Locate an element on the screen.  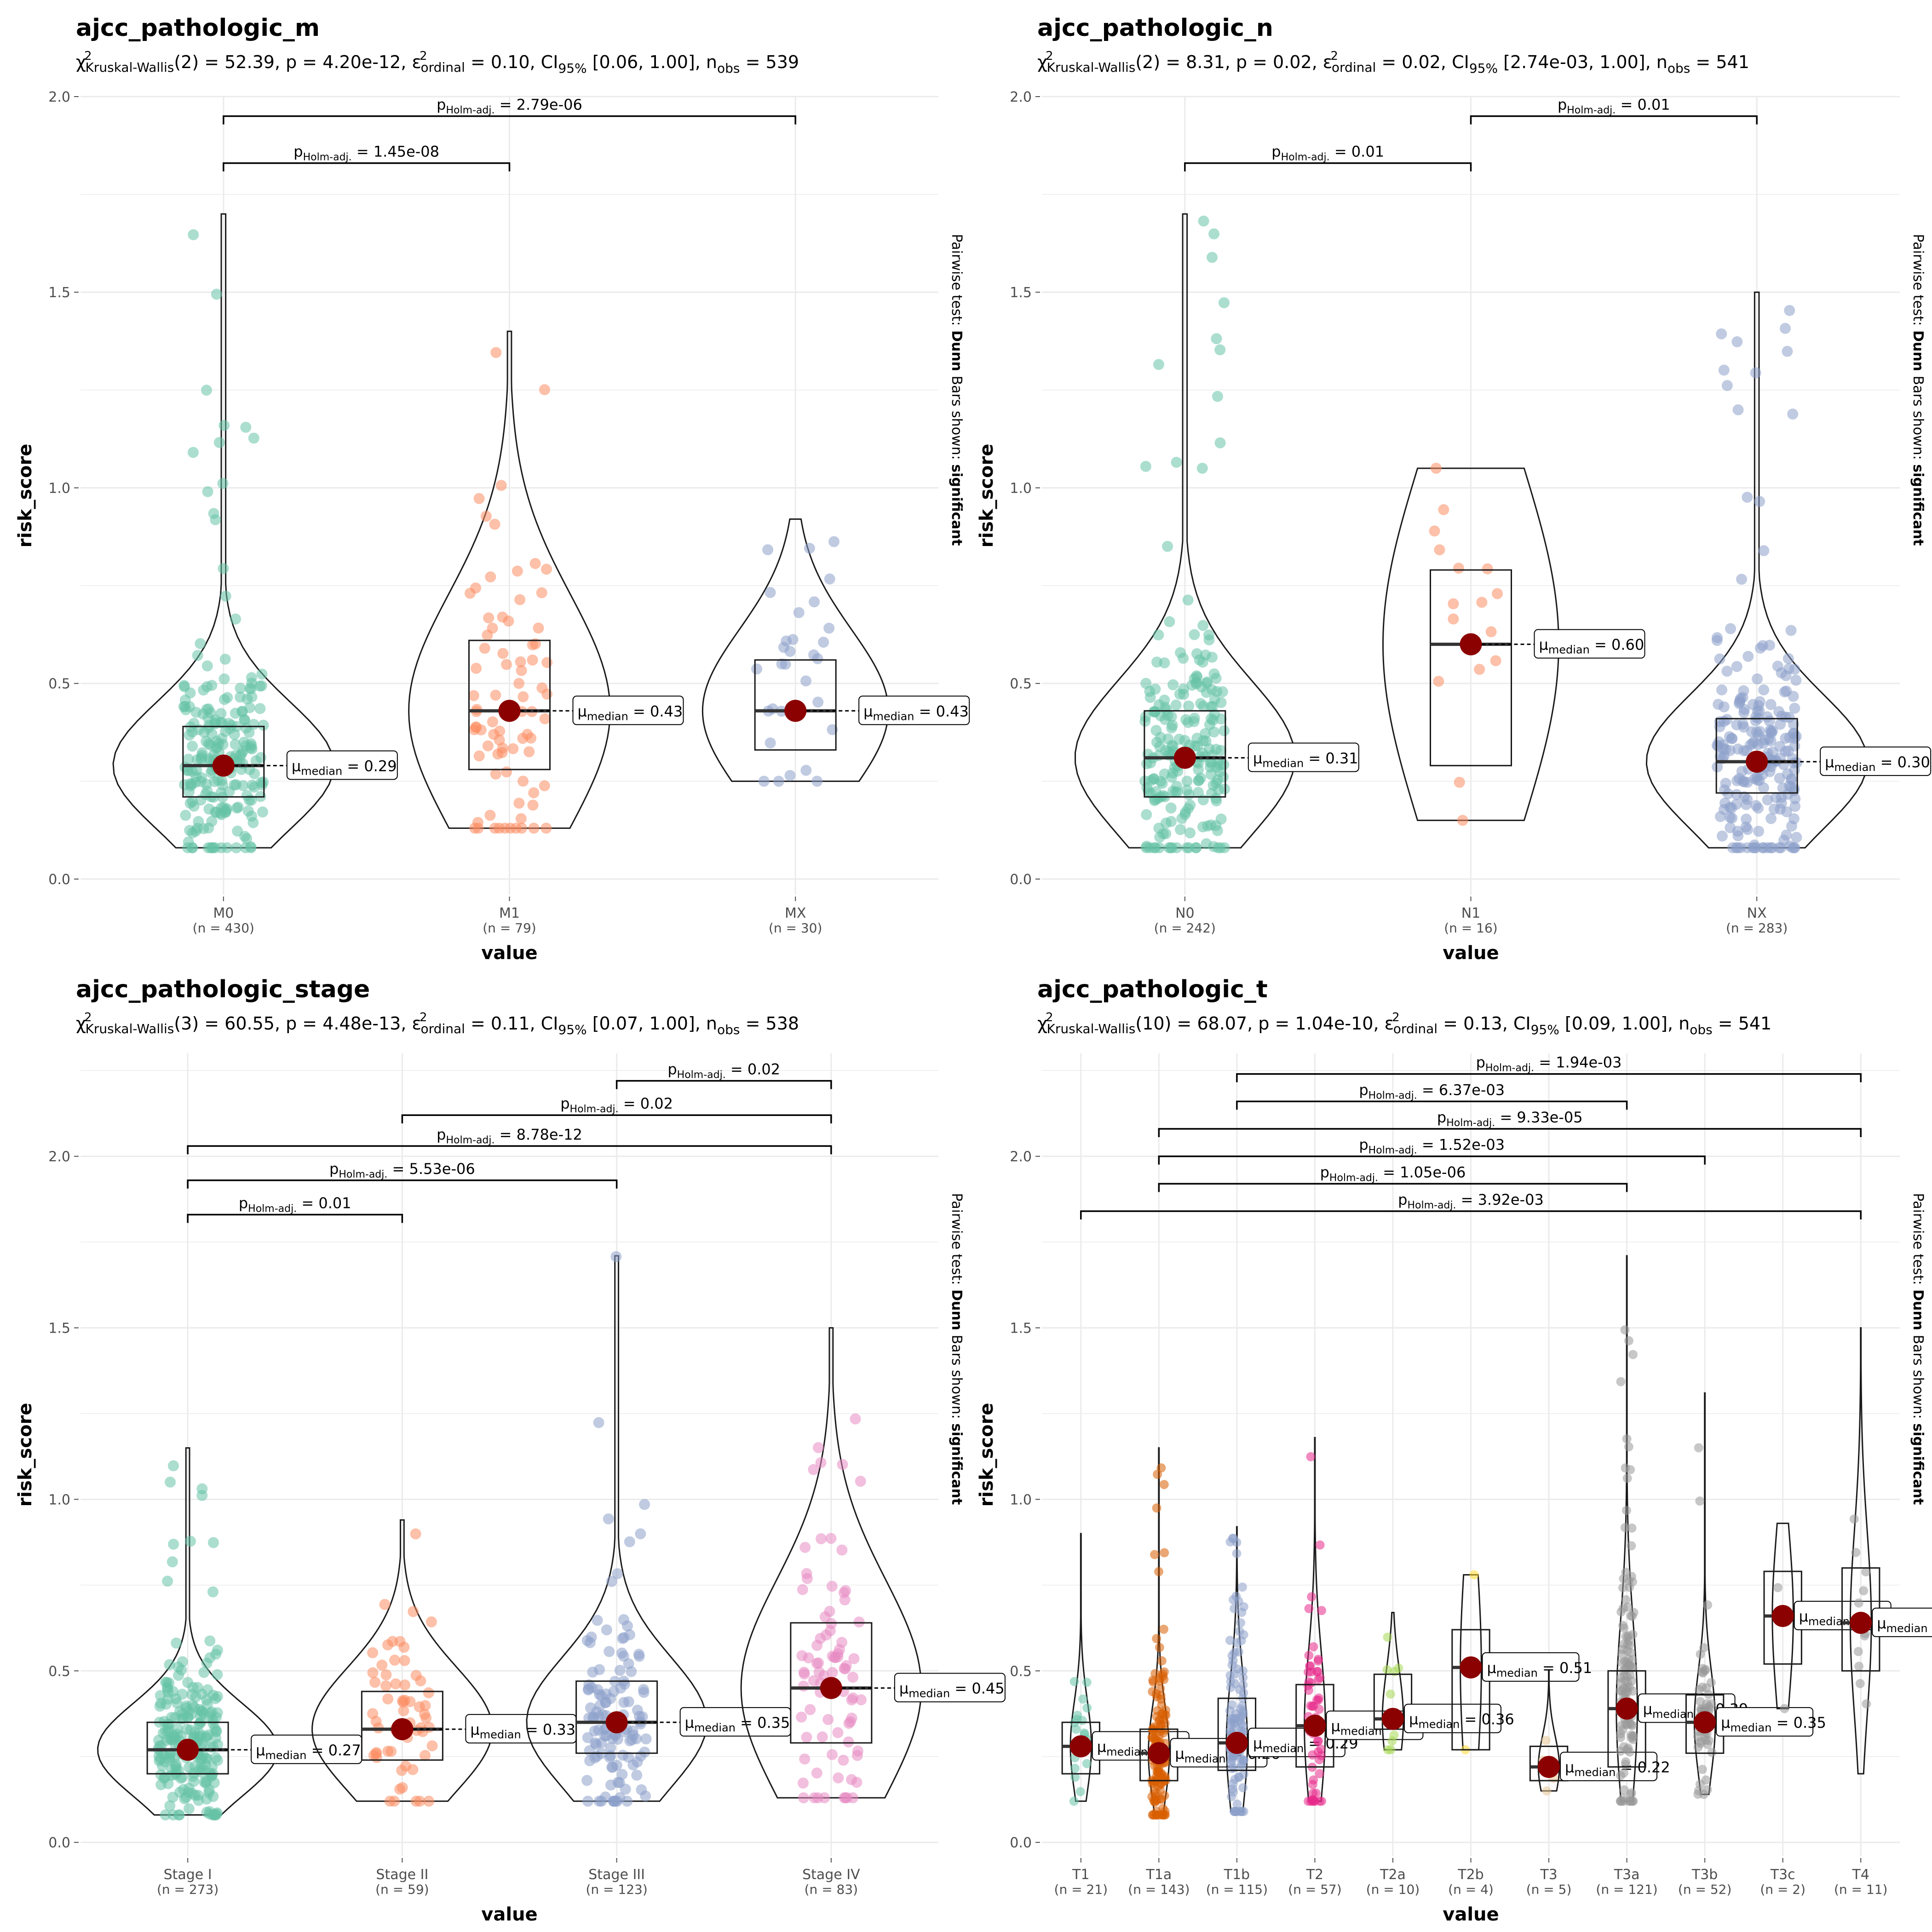
x-tick-count: (n = 57) is located at coordinates (1314, 1890).